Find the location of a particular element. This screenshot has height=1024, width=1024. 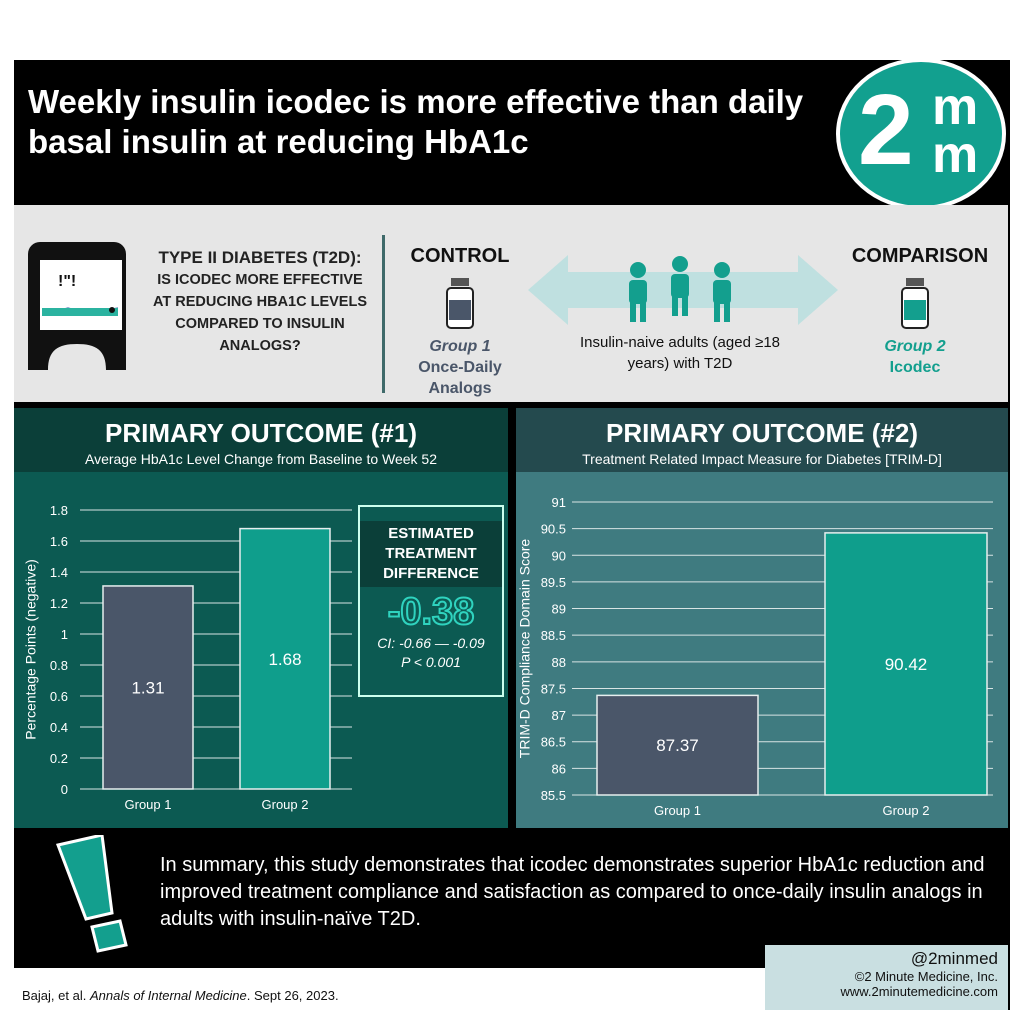

y-tick-label: 91 is located at coordinates (559, 502).